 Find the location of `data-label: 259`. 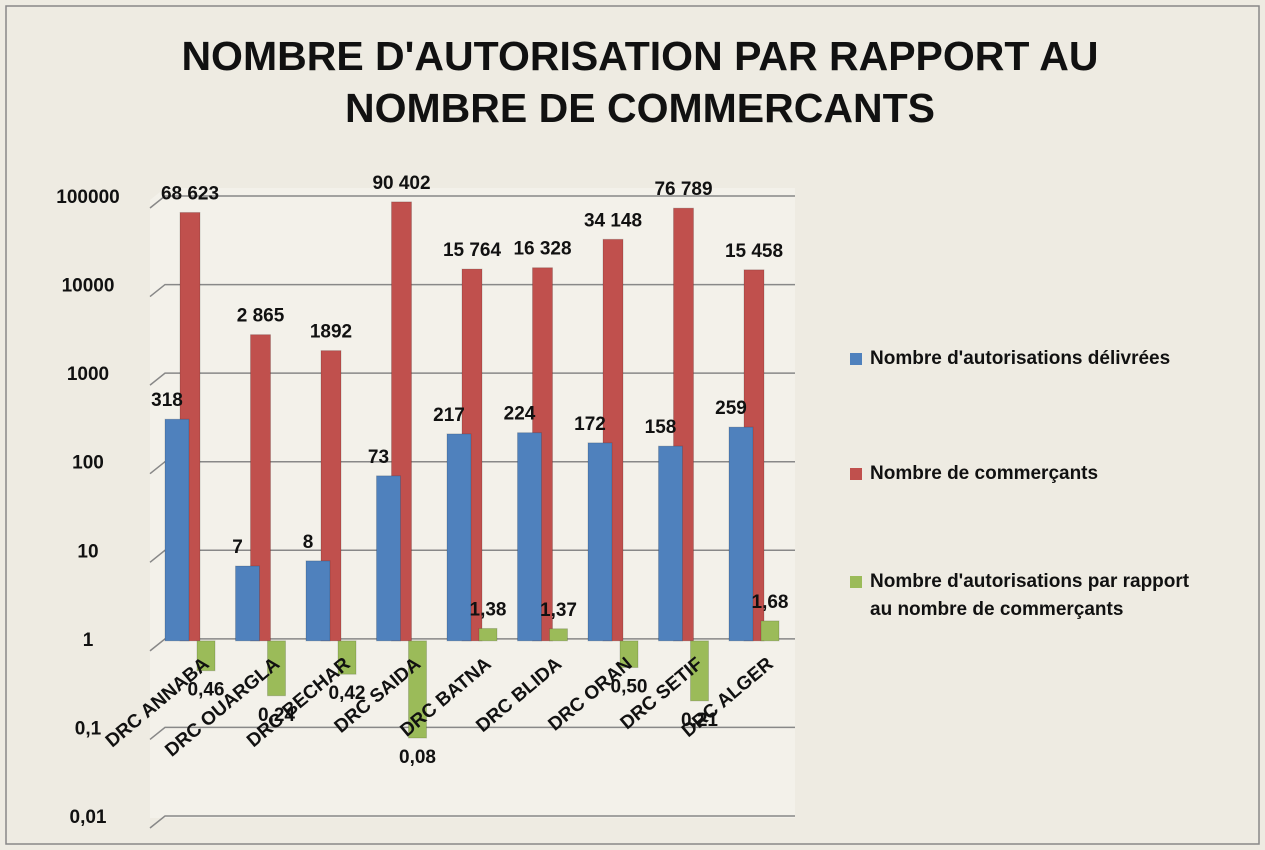

data-label: 259 is located at coordinates (731, 408).